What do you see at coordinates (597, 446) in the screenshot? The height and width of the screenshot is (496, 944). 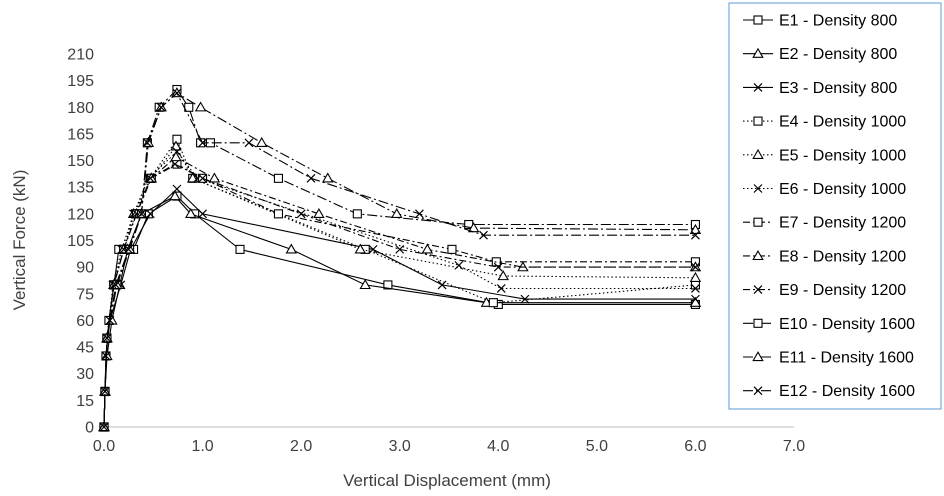 I see `x-tick-label: 5.0` at bounding box center [597, 446].